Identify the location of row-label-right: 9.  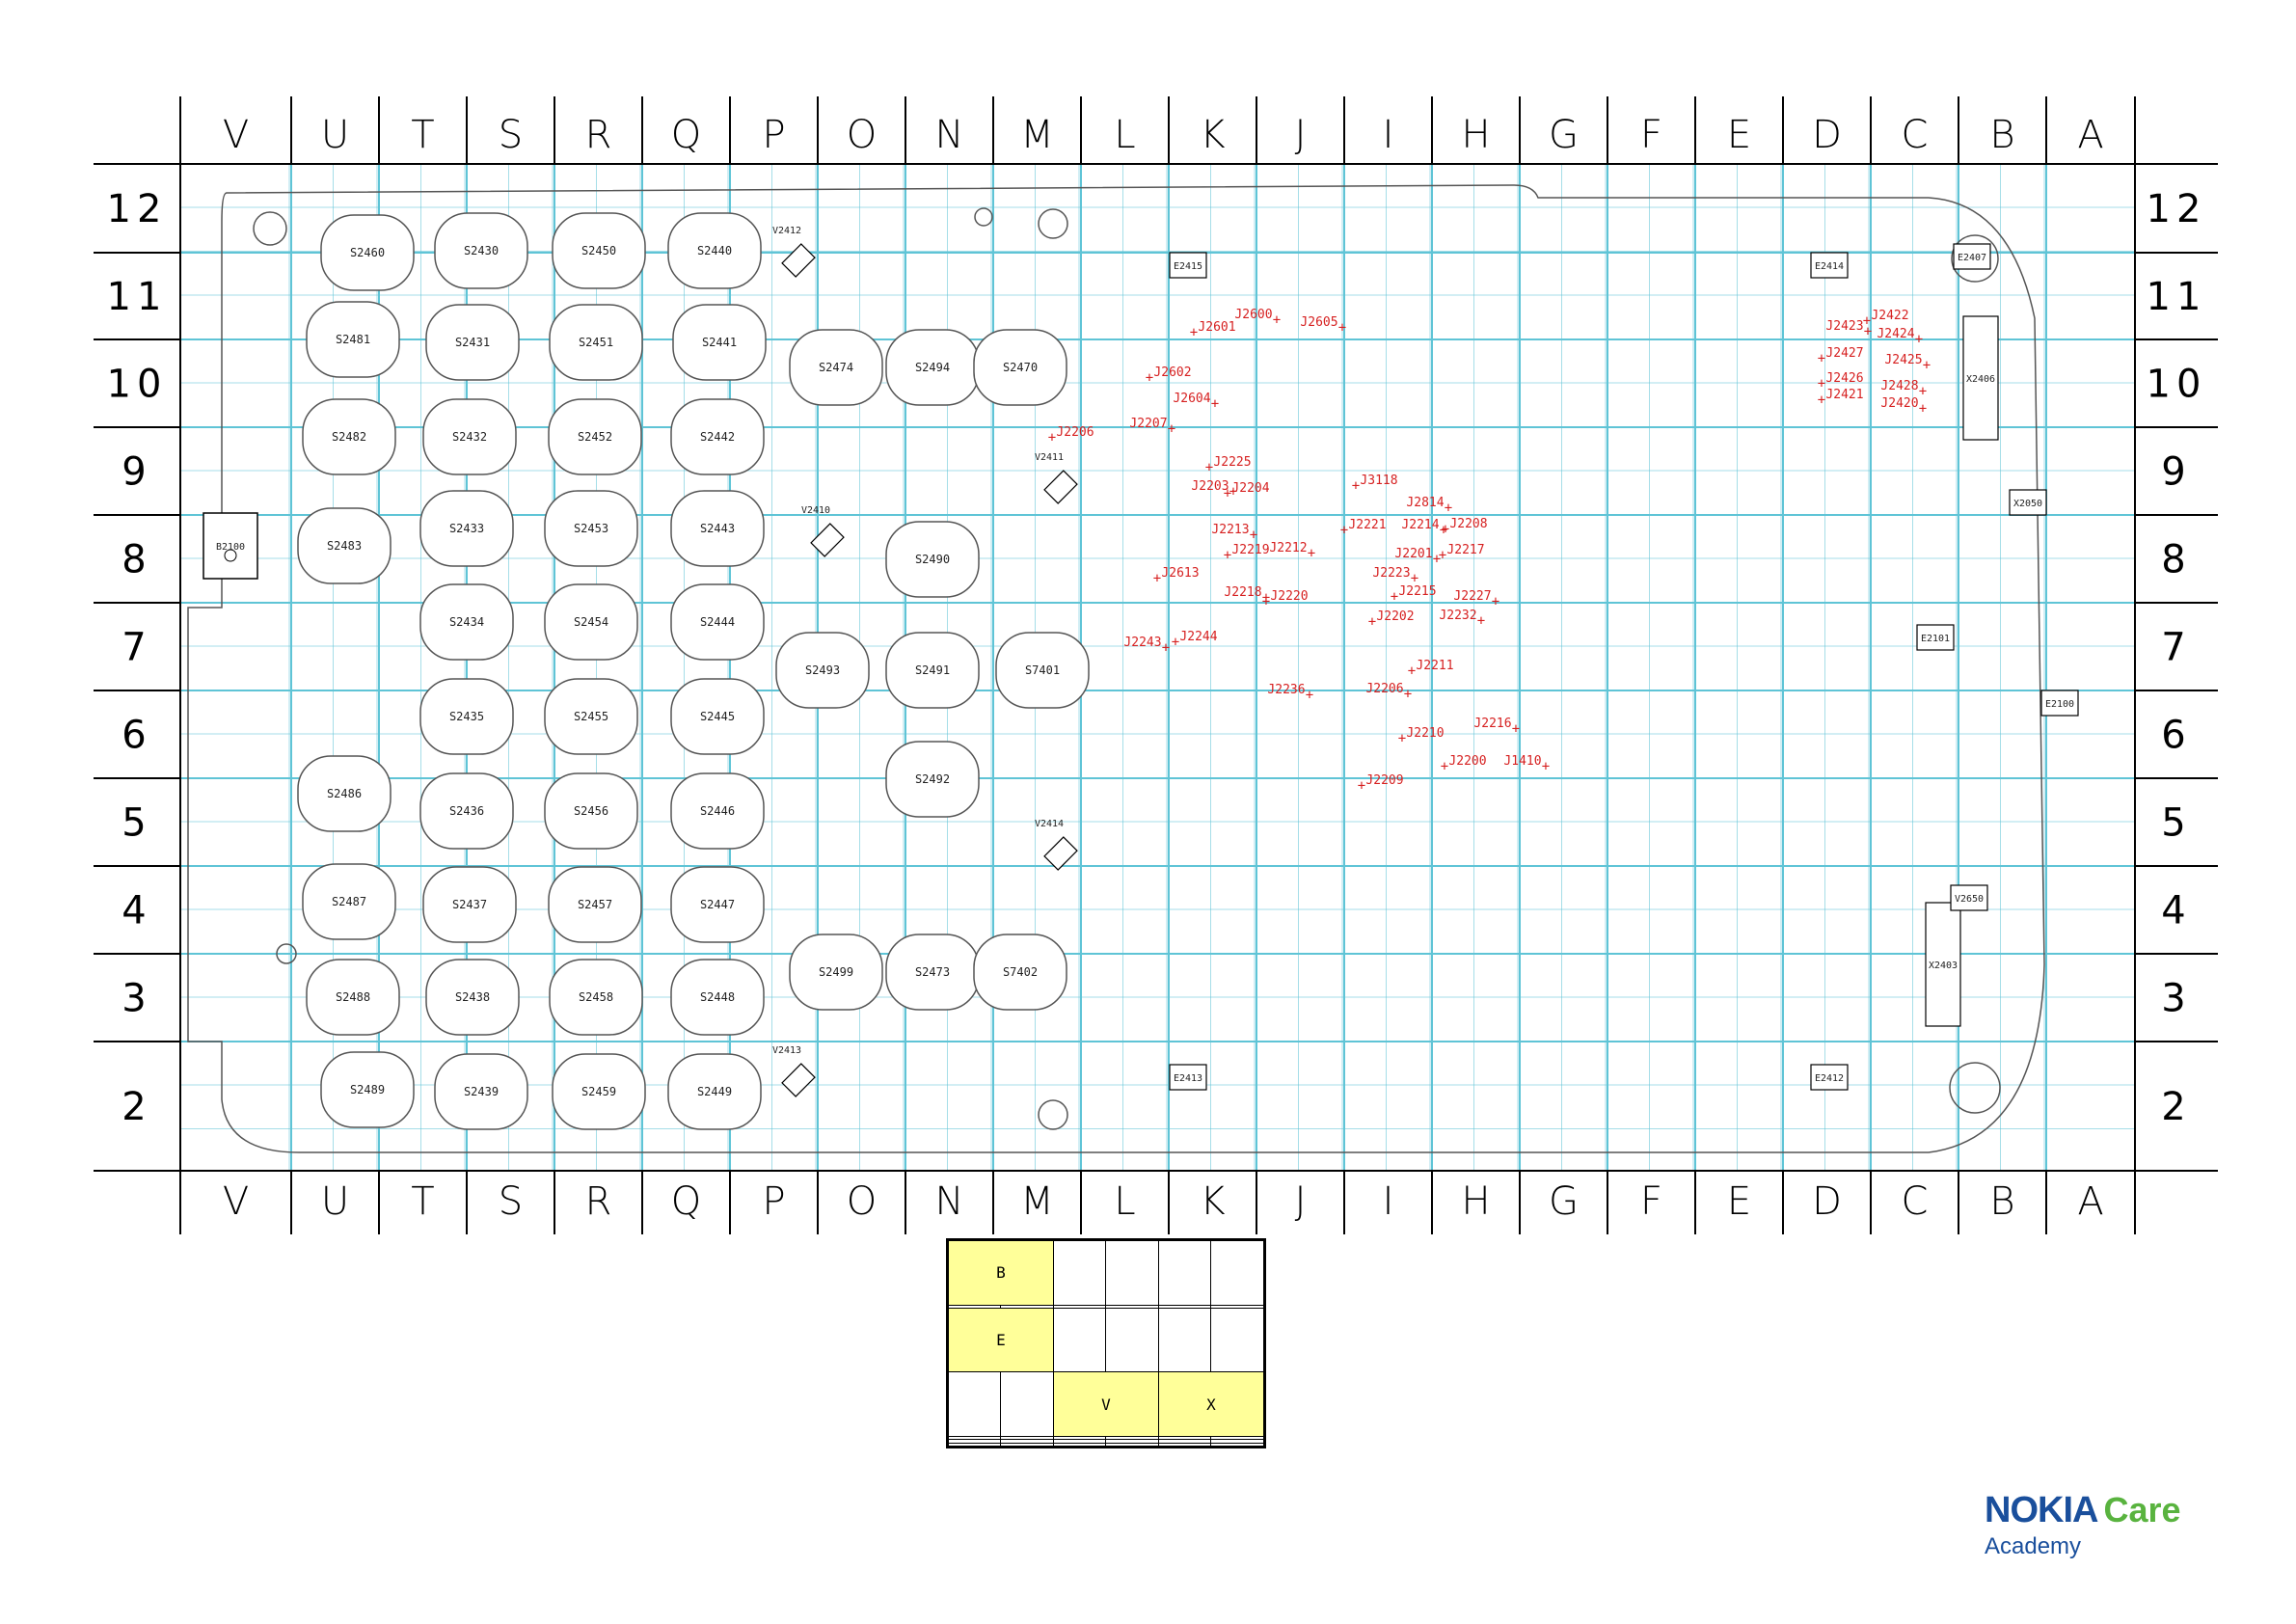
(2176, 472).